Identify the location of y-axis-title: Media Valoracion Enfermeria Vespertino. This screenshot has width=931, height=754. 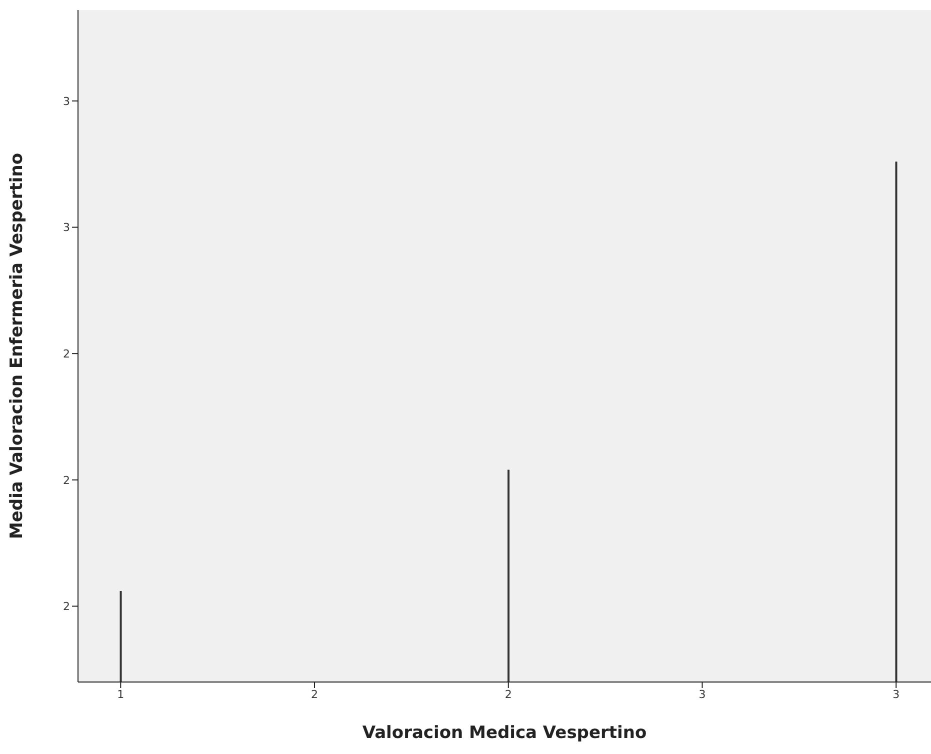
(17, 346).